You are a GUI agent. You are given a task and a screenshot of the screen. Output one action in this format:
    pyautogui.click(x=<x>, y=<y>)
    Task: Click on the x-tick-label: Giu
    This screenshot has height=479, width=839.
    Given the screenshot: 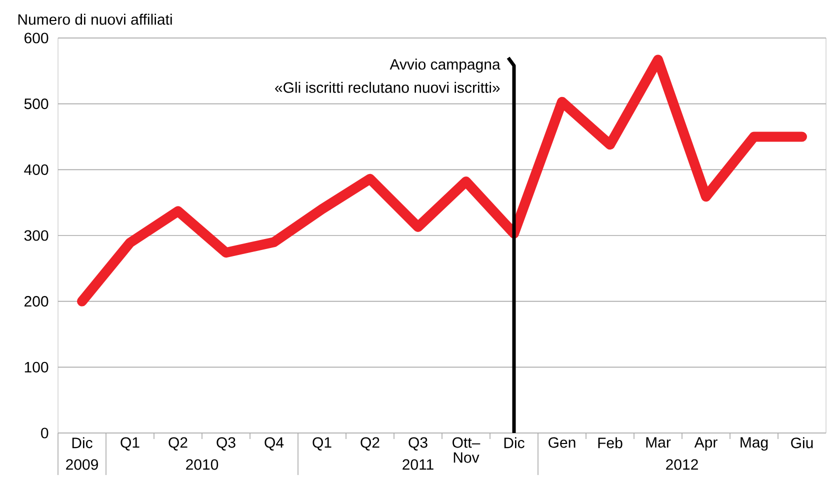 What is the action you would take?
    pyautogui.click(x=802, y=442)
    